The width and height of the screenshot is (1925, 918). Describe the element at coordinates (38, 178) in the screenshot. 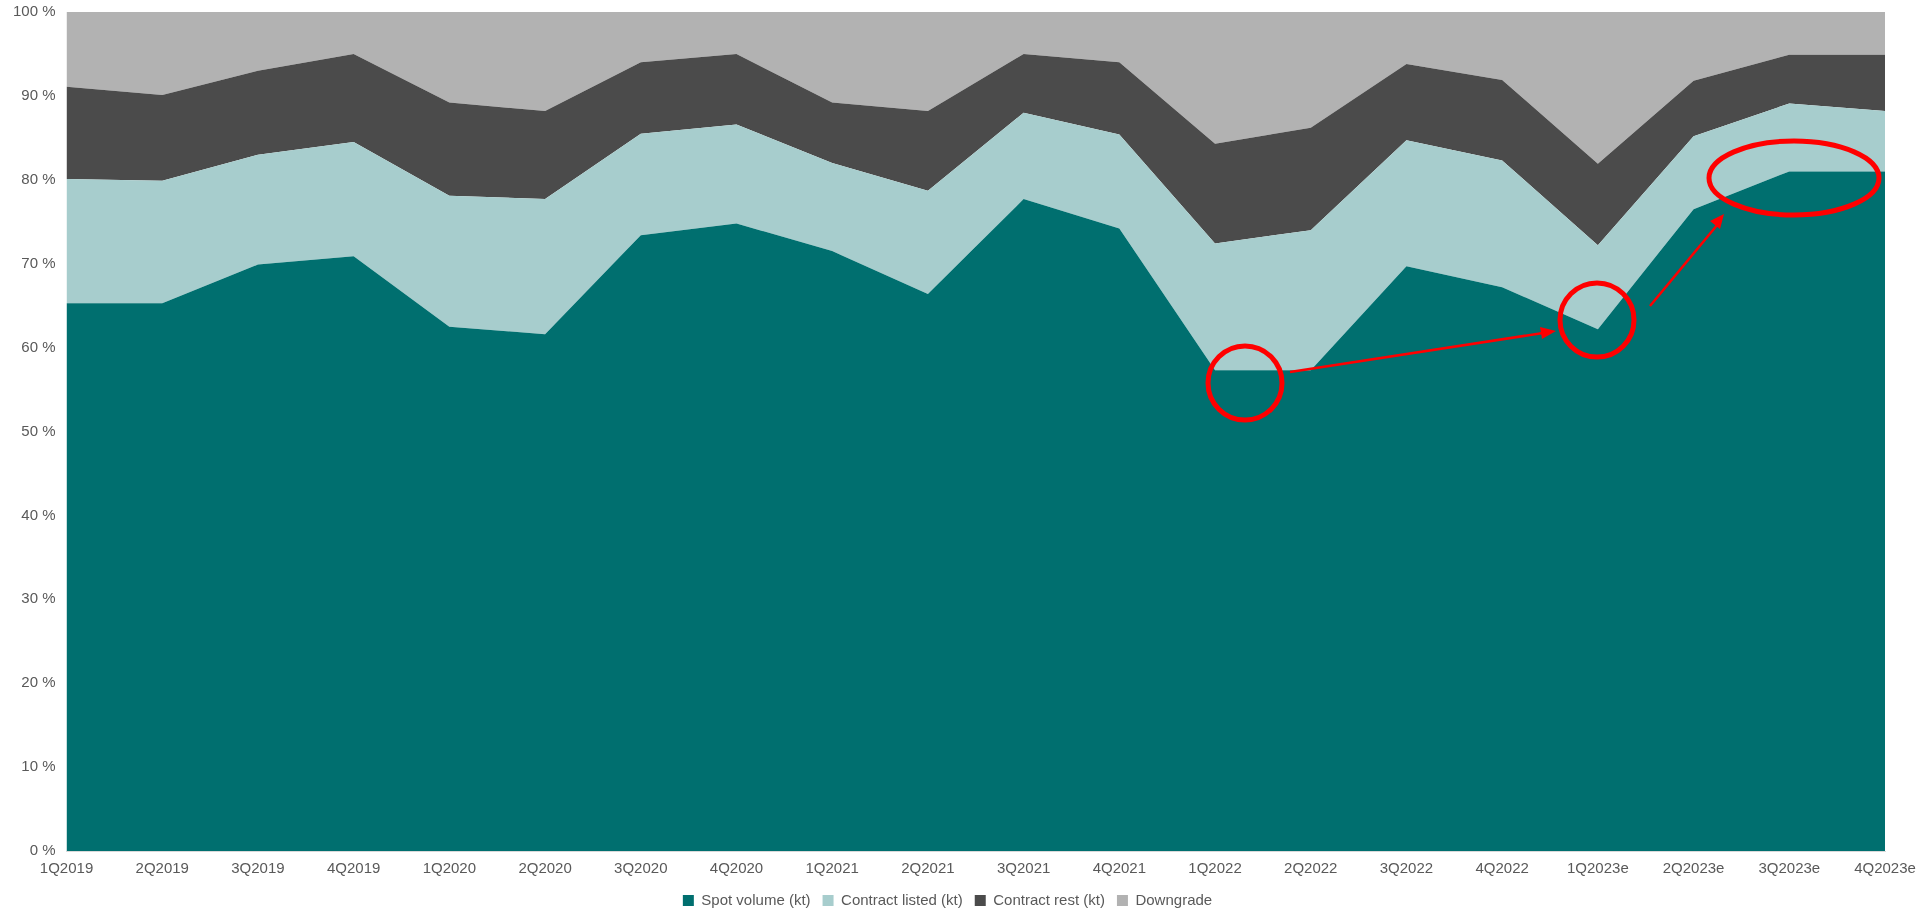

I see `y-tick-label: 80 %` at that location.